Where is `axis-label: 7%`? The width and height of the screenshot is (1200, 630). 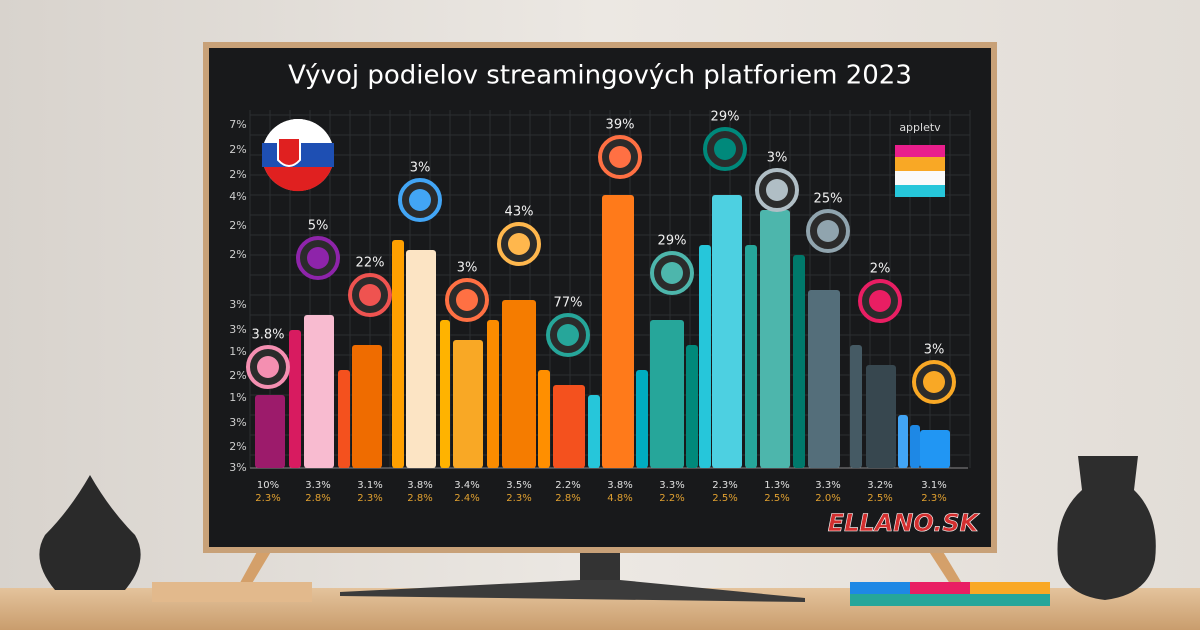
axis-label: 7% is located at coordinates (237, 124).